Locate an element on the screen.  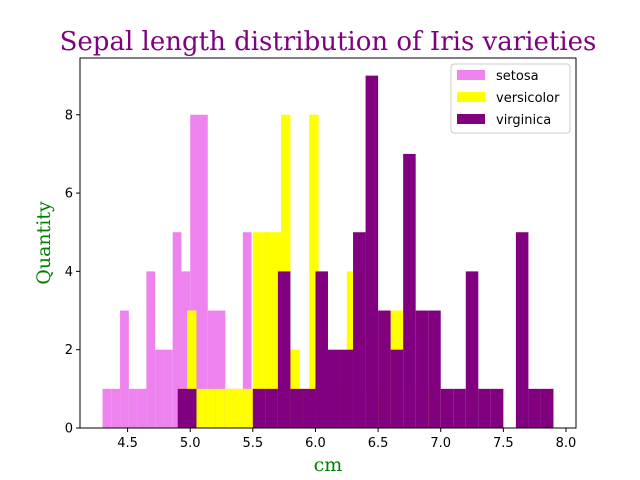
x-tick-label: 6.0 is located at coordinates (315, 443).